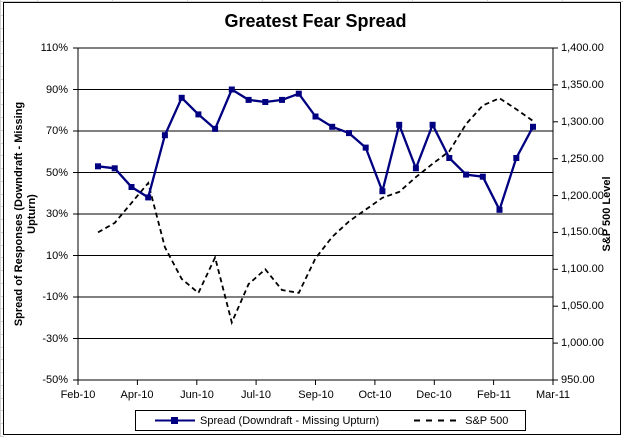  What do you see at coordinates (55, 339) in the screenshot?
I see `left-axis-tick-label: -30%` at bounding box center [55, 339].